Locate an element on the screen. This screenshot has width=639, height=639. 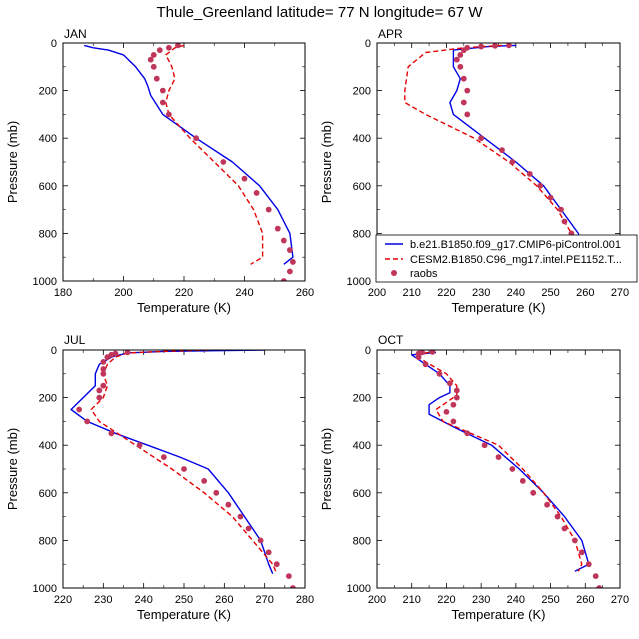
panel-title: OCT is located at coordinates (391, 340).